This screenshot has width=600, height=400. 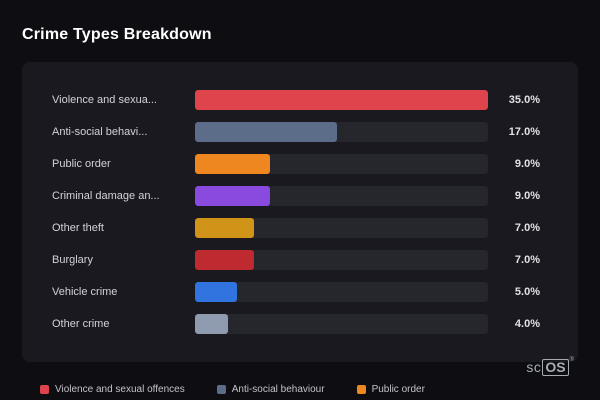 I want to click on value-label: 4.0%, so click(x=527, y=324).